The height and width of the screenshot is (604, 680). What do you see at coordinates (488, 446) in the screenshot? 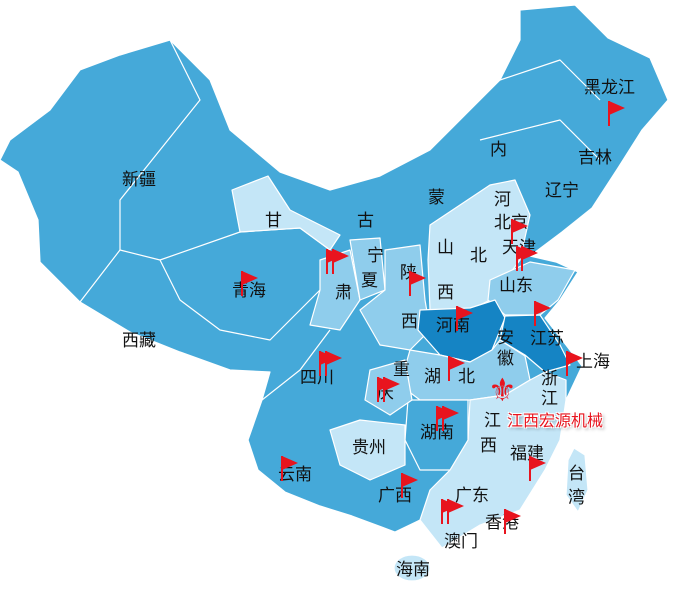
I see `label-jiangxi-2: 西` at bounding box center [488, 446].